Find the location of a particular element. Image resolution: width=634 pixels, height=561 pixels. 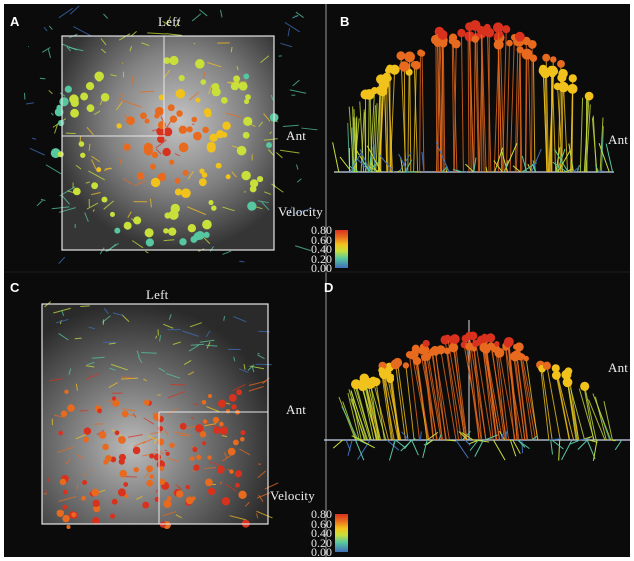

panel-c-ant-label: Ant is located at coordinates (296, 409).